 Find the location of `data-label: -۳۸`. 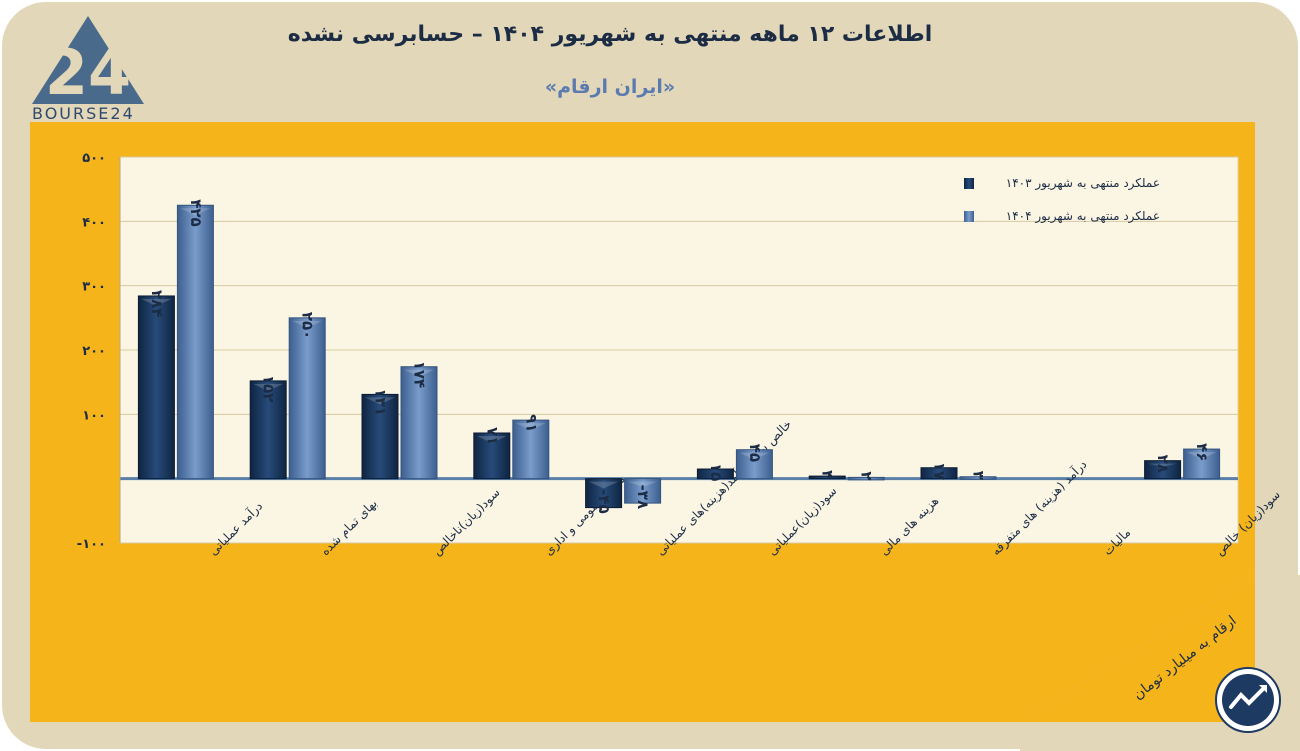

data-label: -۳۸ is located at coordinates (643, 497).